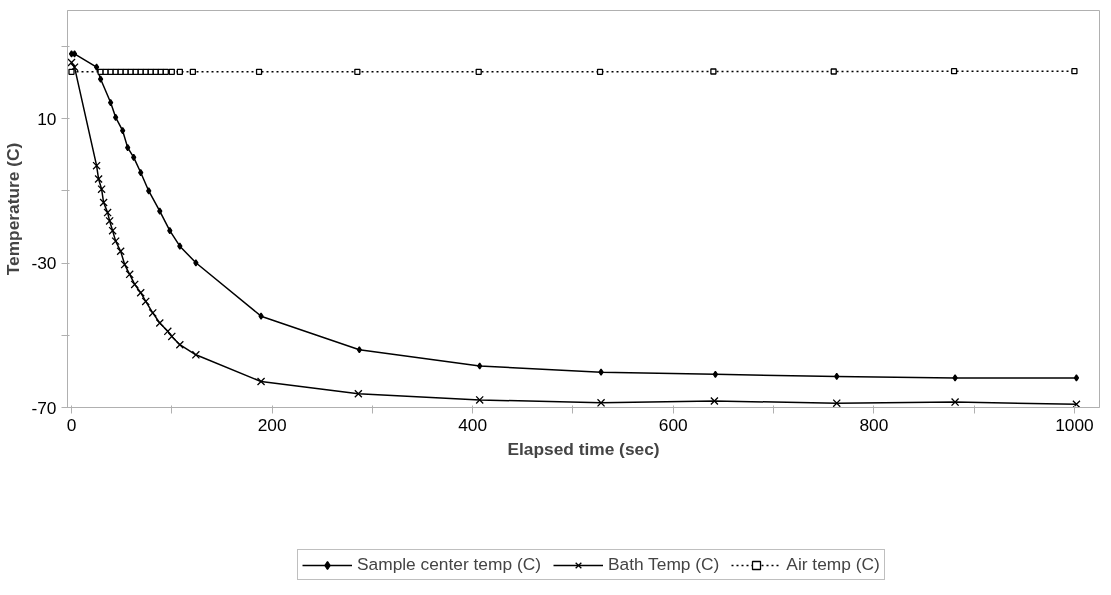 The image size is (1111, 595). What do you see at coordinates (874, 424) in the screenshot?
I see `x-tick-label: 800` at bounding box center [874, 424].